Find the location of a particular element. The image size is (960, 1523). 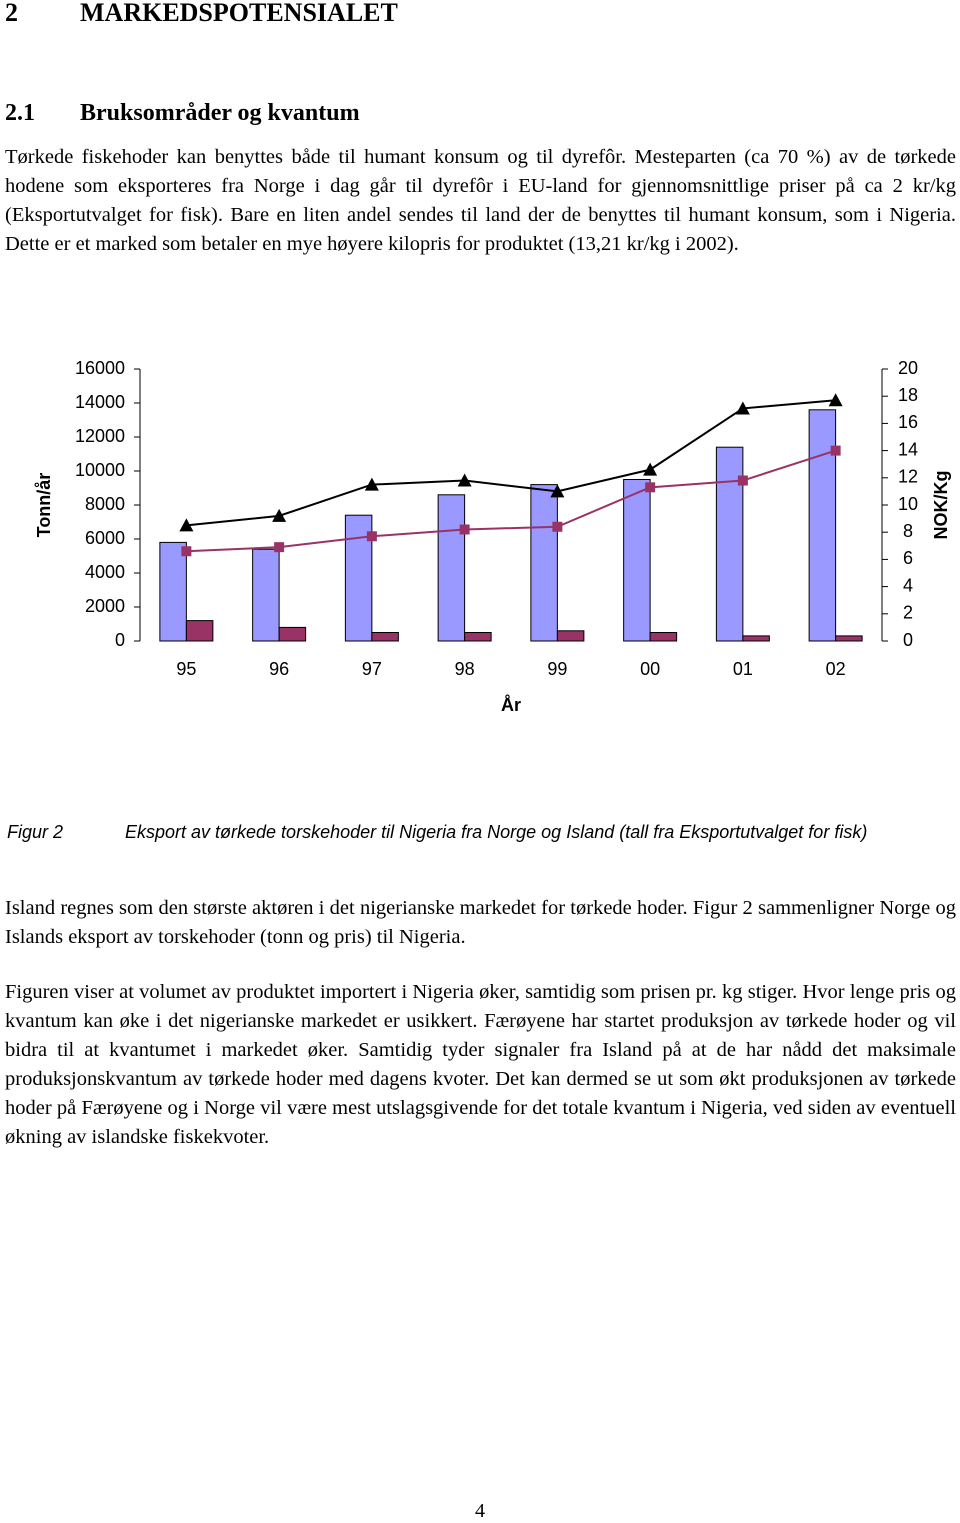

heading-number: 2 is located at coordinates (11, 13).